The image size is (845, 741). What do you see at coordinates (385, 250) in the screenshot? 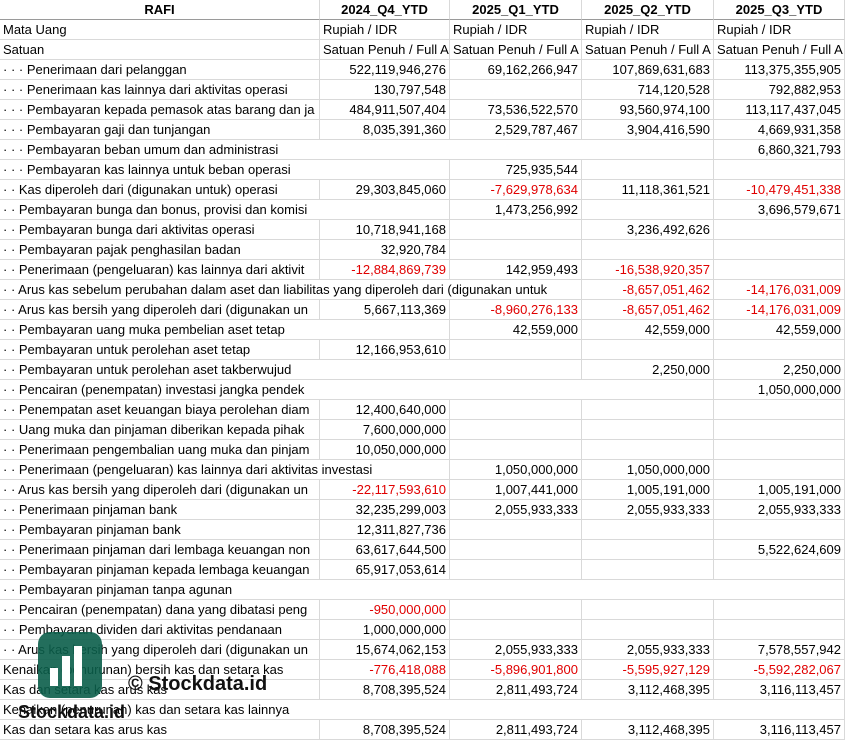
I see `value-cell: 32,920,784` at bounding box center [385, 250].